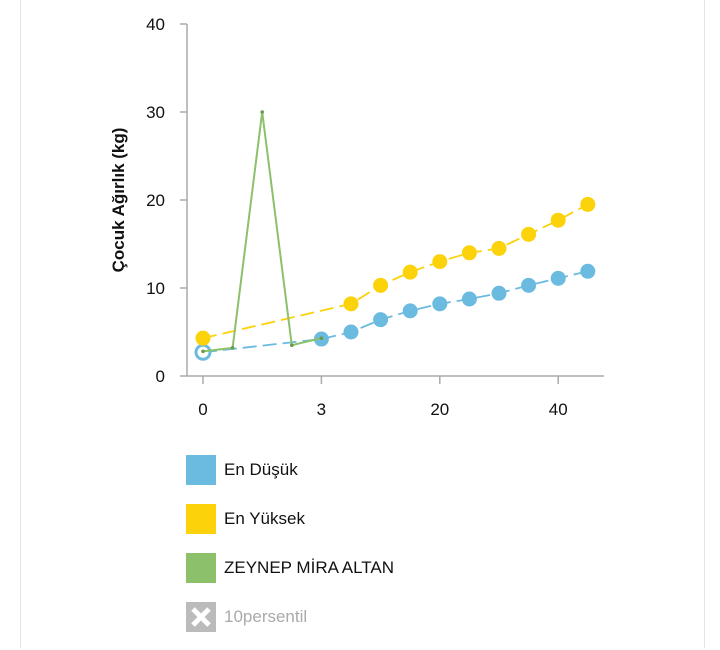 The width and height of the screenshot is (720, 650). I want to click on x-tick-label: 0, so click(202, 409).